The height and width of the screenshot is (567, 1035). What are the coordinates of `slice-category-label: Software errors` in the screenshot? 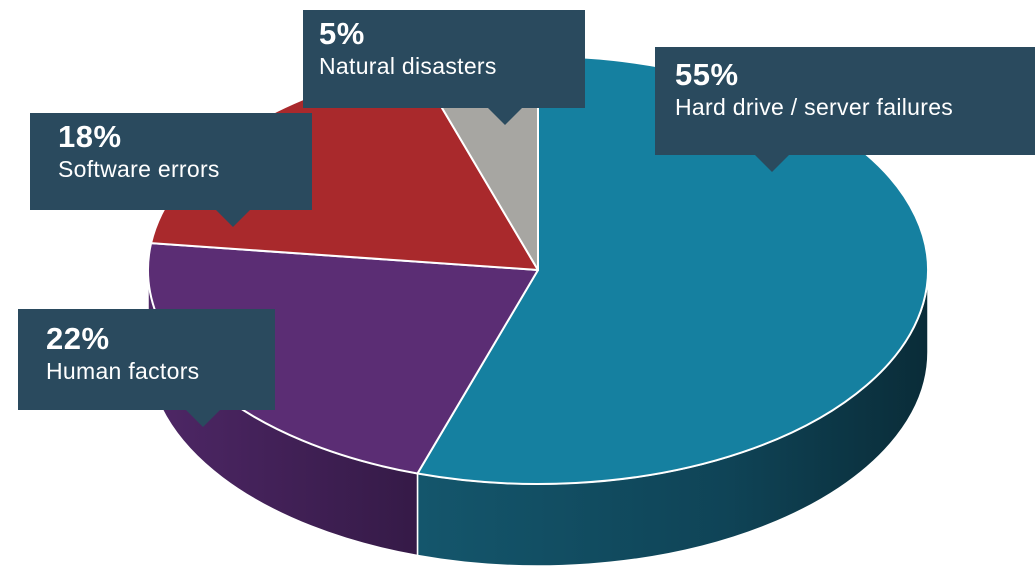 It's located at (139, 169).